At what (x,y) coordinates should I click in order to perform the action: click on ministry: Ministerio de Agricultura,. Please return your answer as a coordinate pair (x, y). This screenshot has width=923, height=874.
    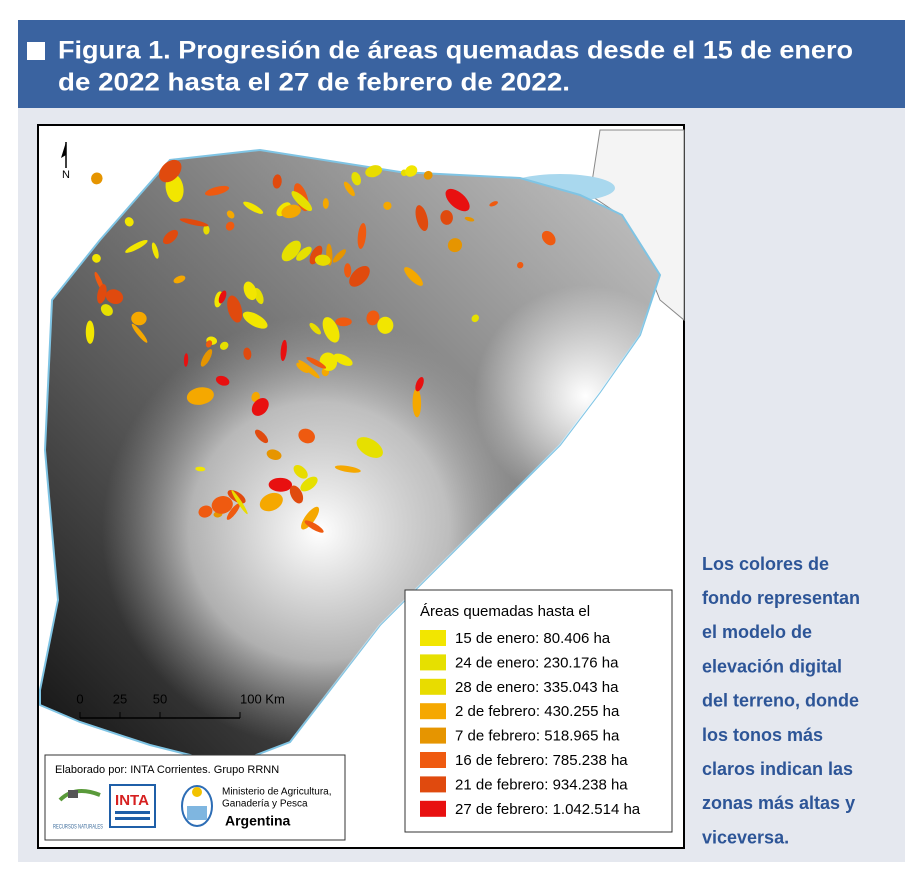
    Looking at the image, I should click on (277, 792).